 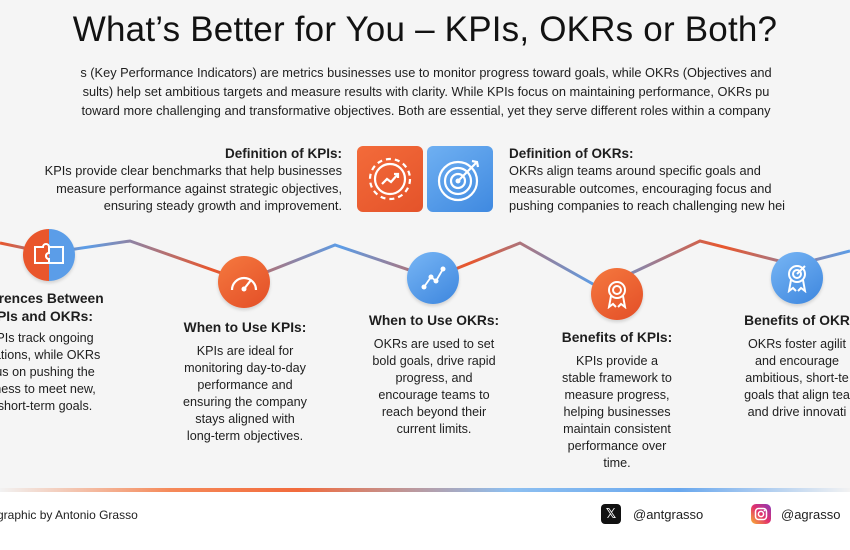 What do you see at coordinates (47, 338) in the screenshot?
I see `card-line: PIs track ongoing` at bounding box center [47, 338].